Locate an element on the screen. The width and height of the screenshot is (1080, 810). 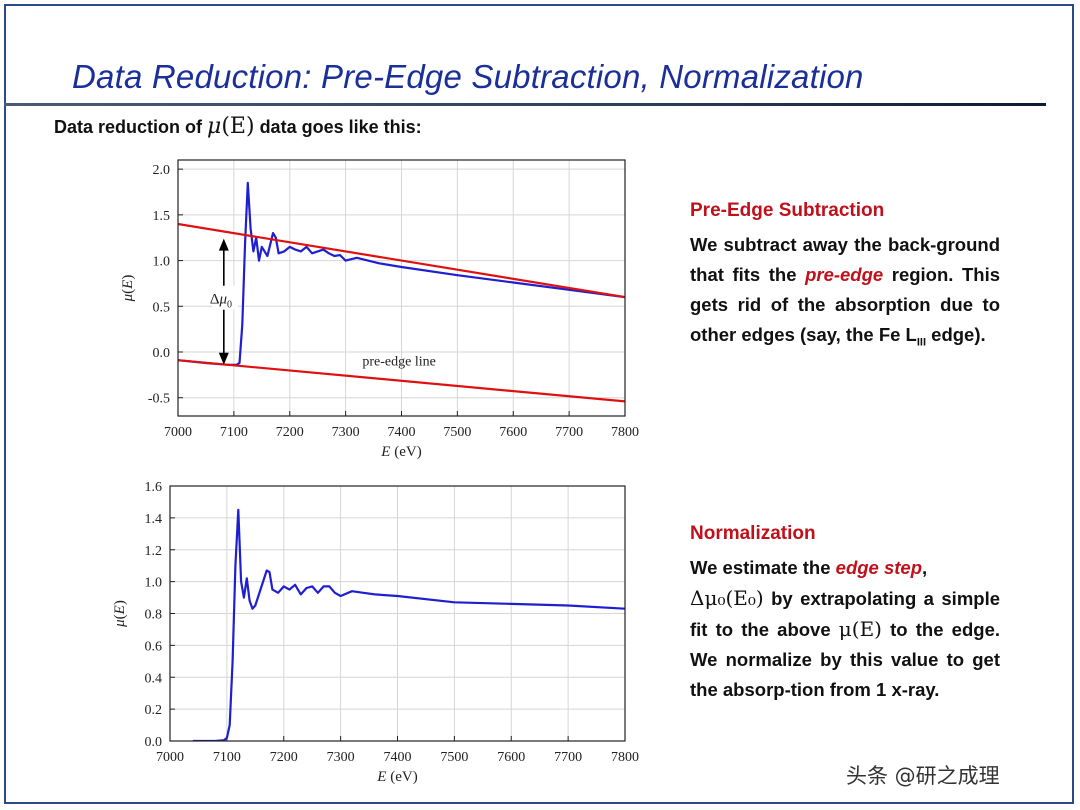
top-delta-arrowhead-up is located at coordinates (223, 244).